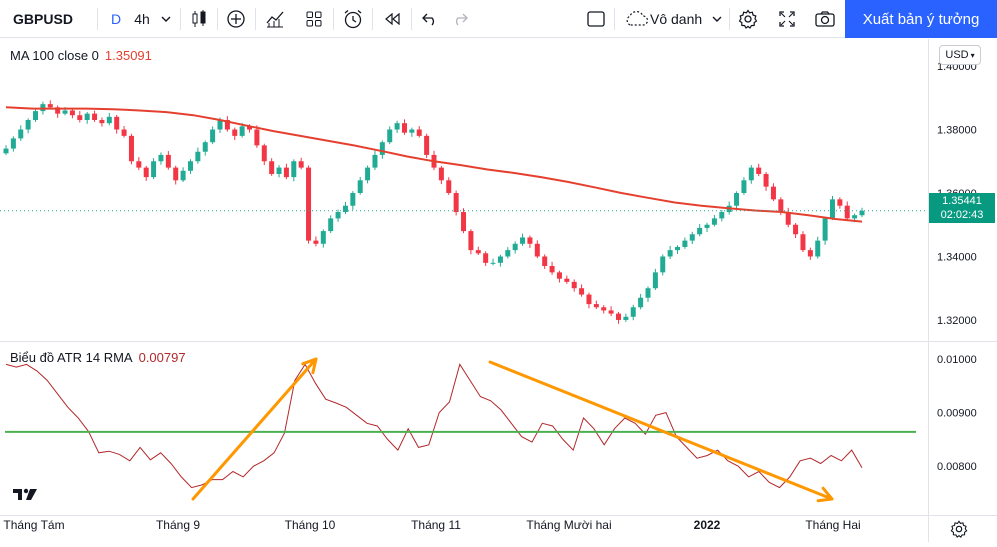 Image resolution: width=997 pixels, height=547 pixels. Describe the element at coordinates (825, 19) in the screenshot. I see `snapshot-camera-icon` at that location.